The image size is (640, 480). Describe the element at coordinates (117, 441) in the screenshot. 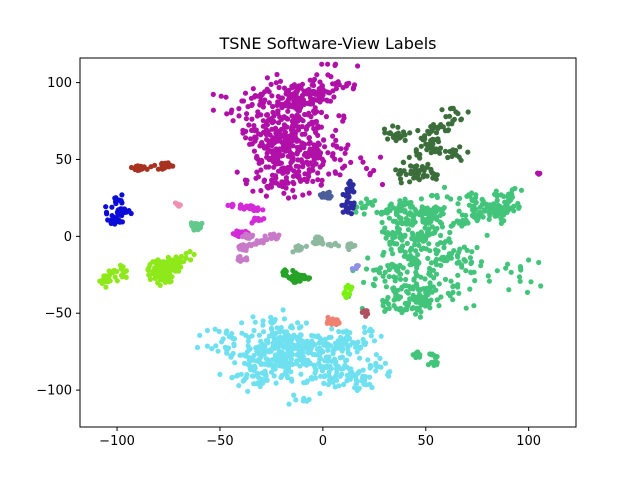

I see `x-tick-label: −100` at that location.